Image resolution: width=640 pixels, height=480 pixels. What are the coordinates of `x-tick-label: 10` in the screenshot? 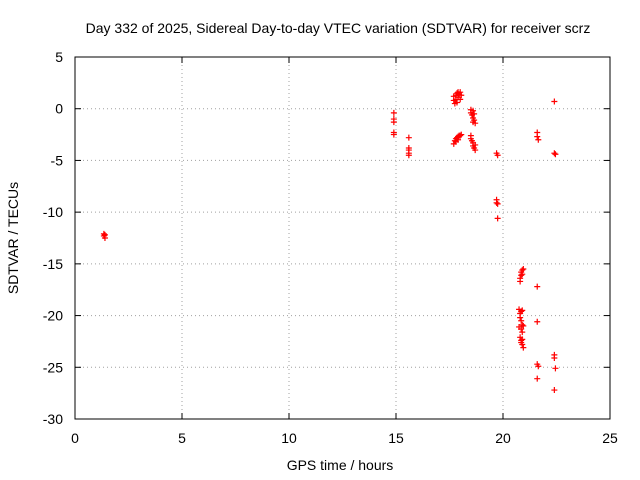 It's located at (289, 438).